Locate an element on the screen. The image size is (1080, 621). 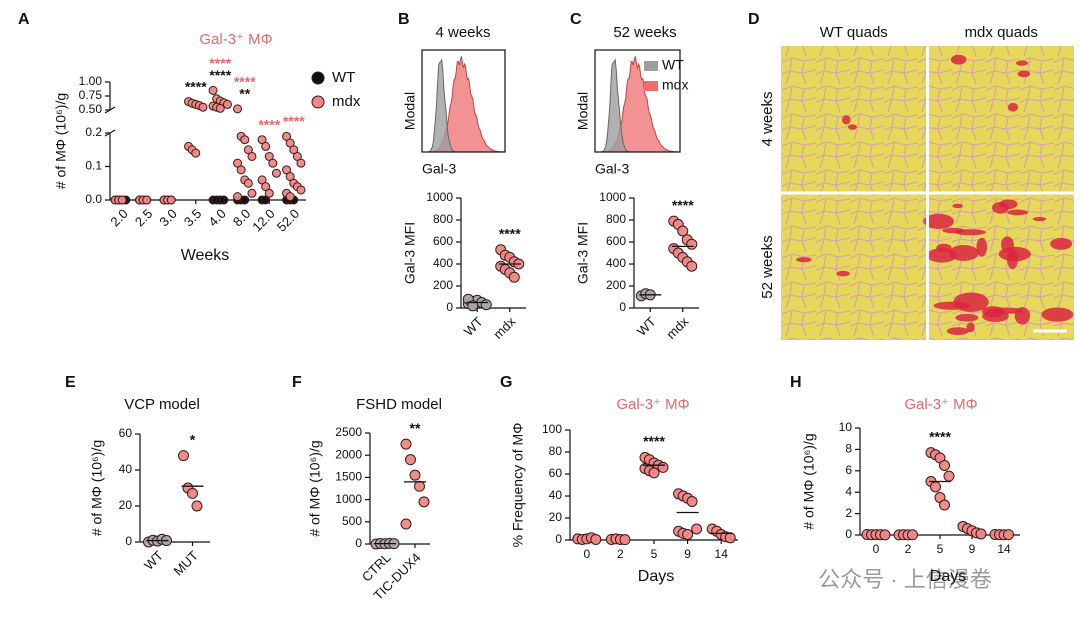
y-tick-label: 0.75 is located at coordinates (91, 95).